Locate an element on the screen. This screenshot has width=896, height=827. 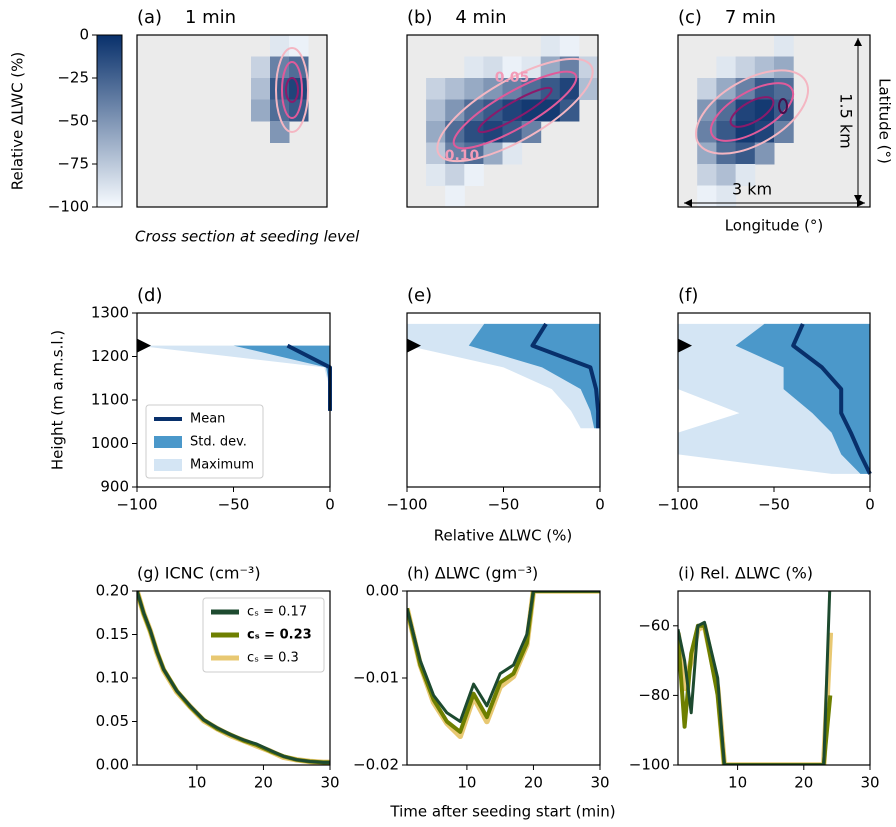
panel-title: (a) 1 min is located at coordinates (186, 17).